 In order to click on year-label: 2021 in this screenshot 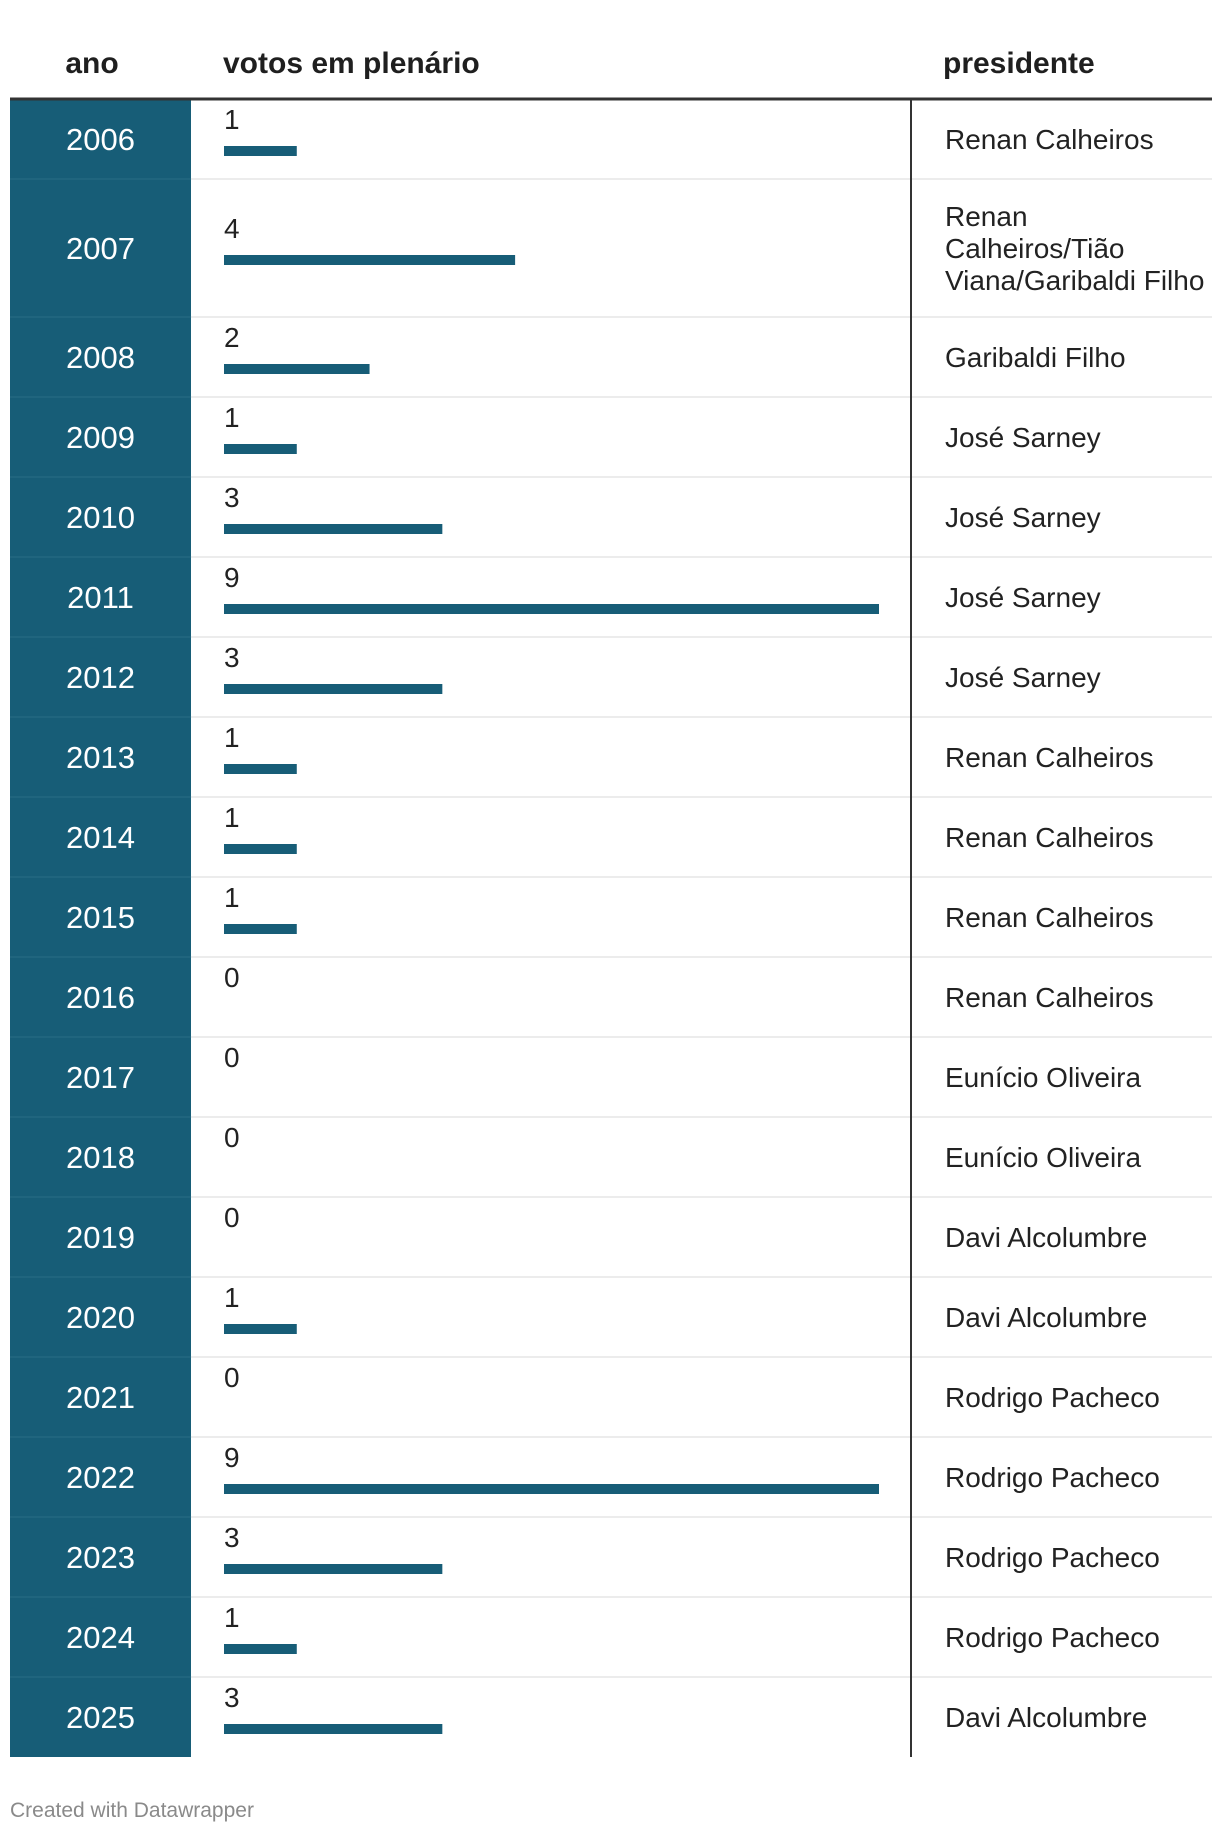, I will do `click(100, 1397)`.